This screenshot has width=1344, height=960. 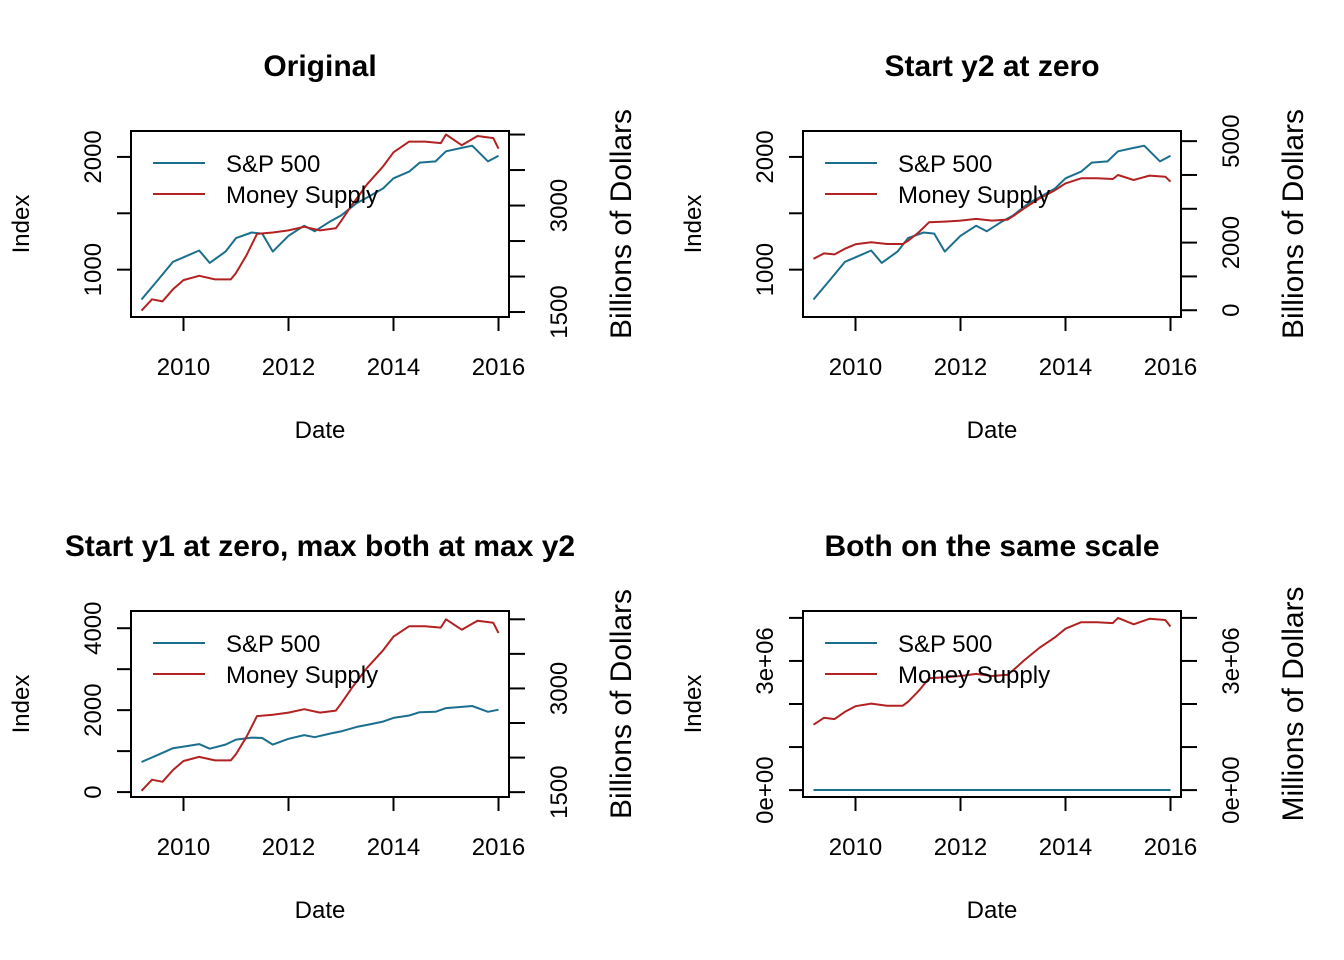 I want to click on y-tick-label: 0e+00, so click(x=765, y=789).